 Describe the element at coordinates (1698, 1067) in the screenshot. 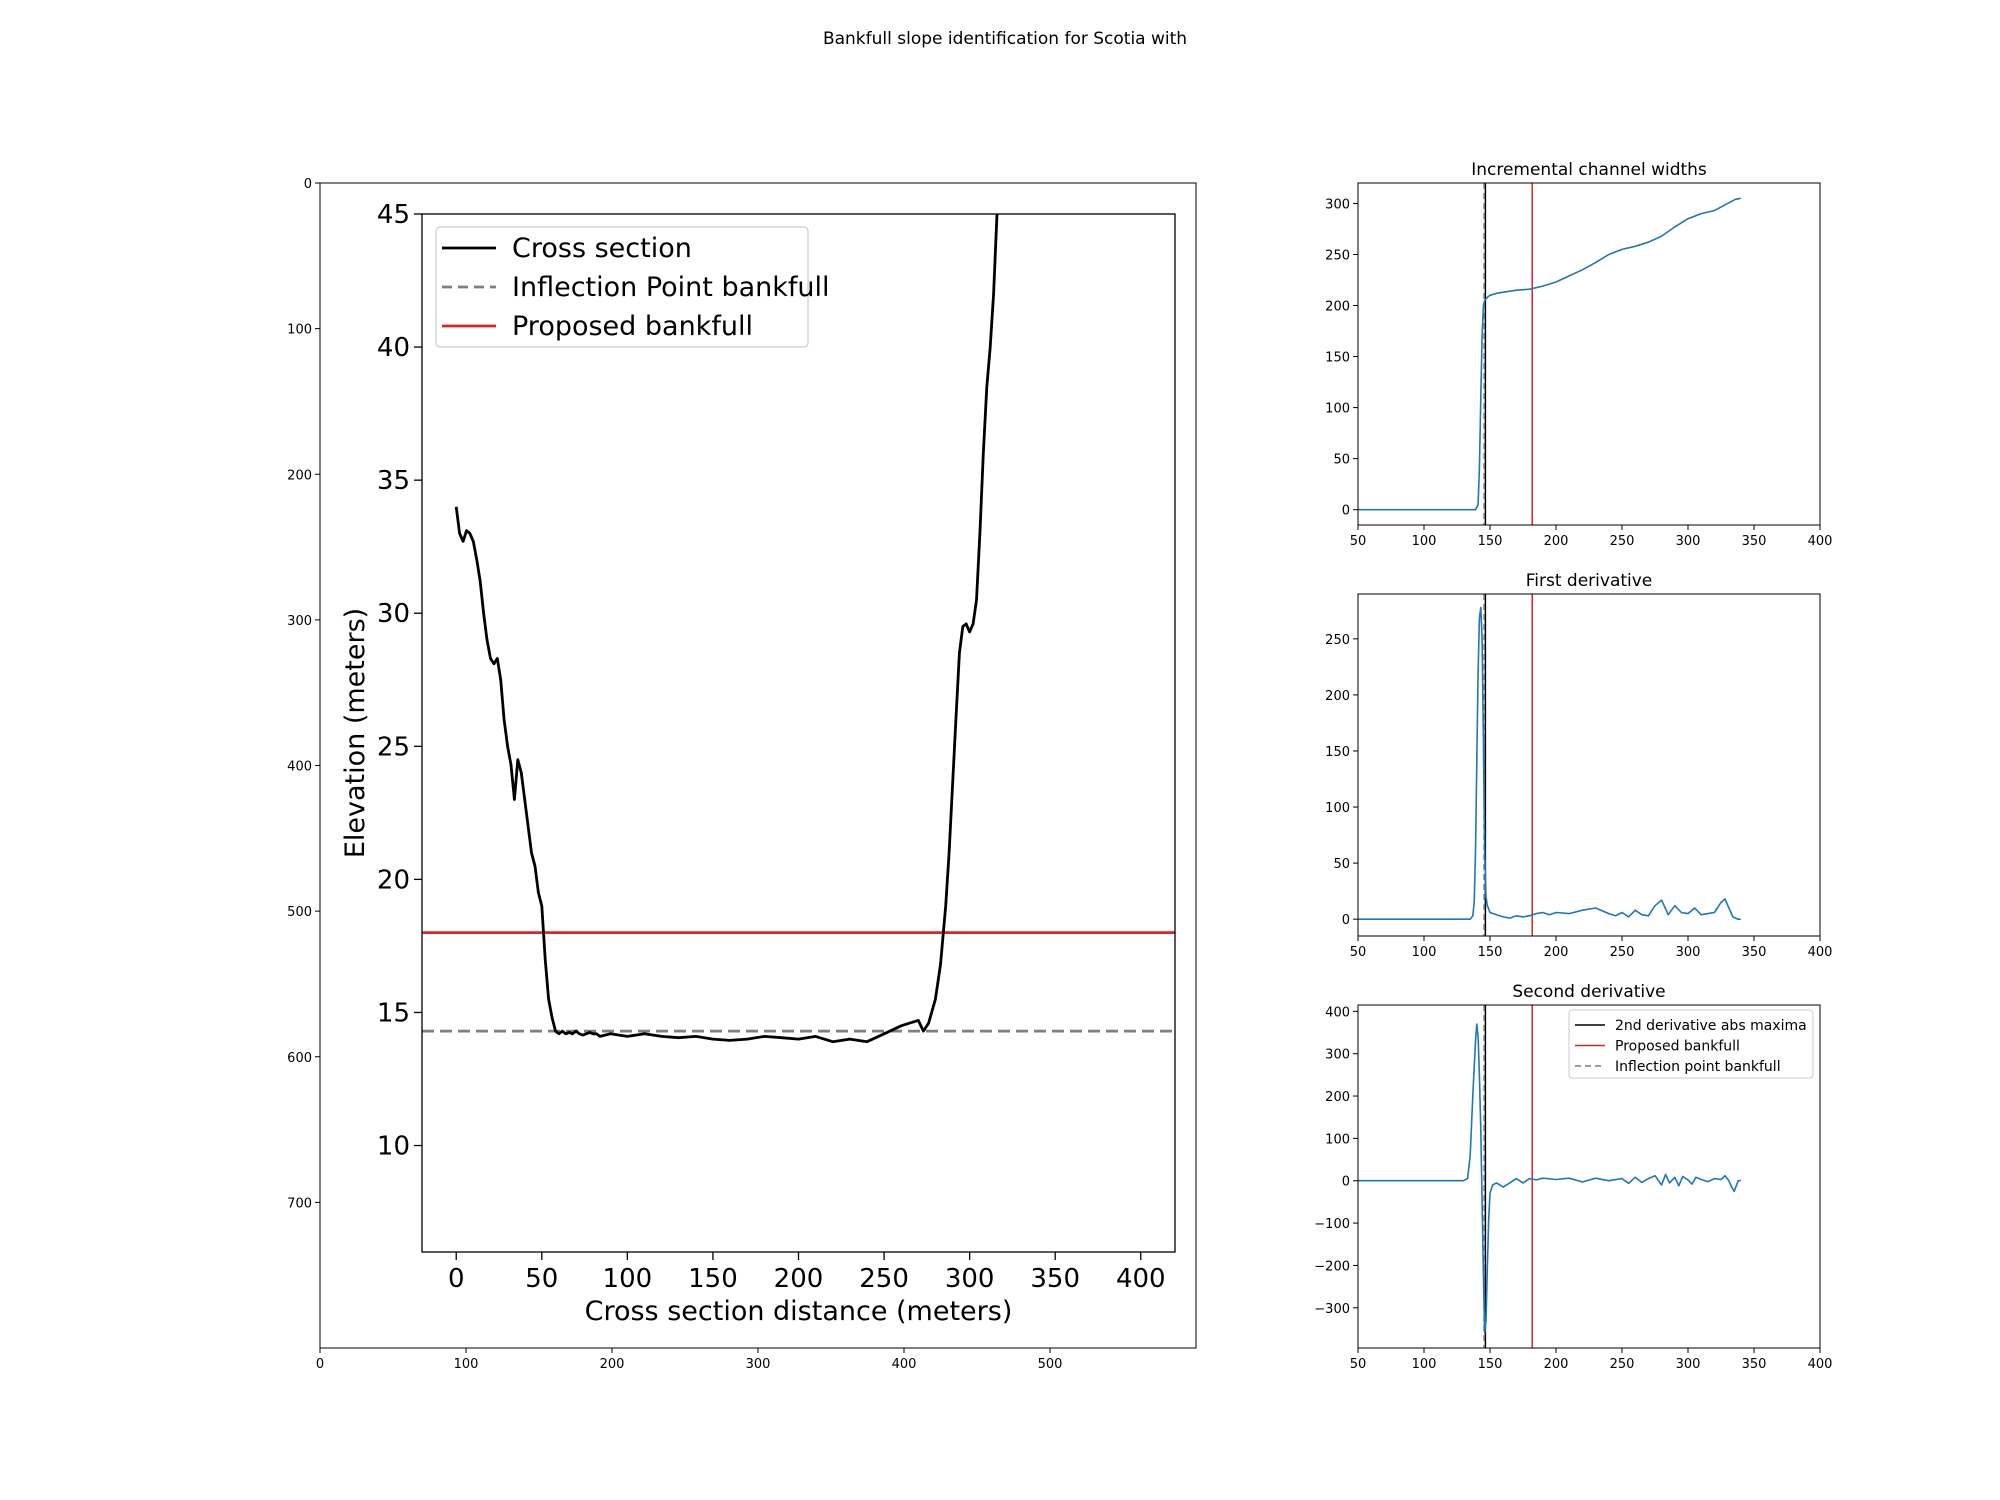

I see `second-derivative-legend-label: Inflection point bankfull` at that location.